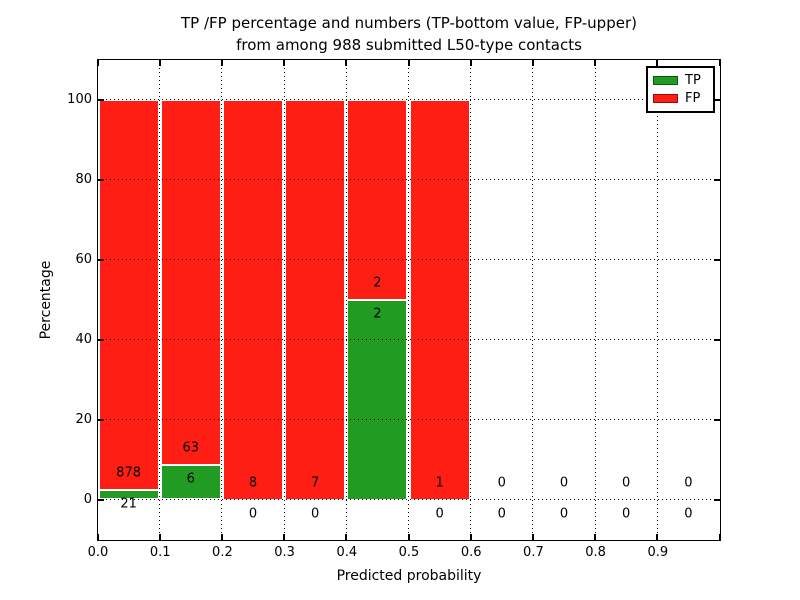  Describe the element at coordinates (377, 313) in the screenshot. I see `tp-count-label: 2` at that location.